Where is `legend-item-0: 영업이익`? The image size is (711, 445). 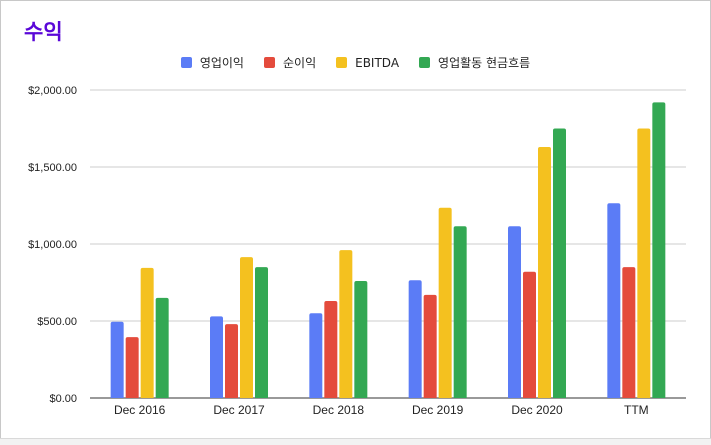
legend-item-0: 영업이익 is located at coordinates (212, 62).